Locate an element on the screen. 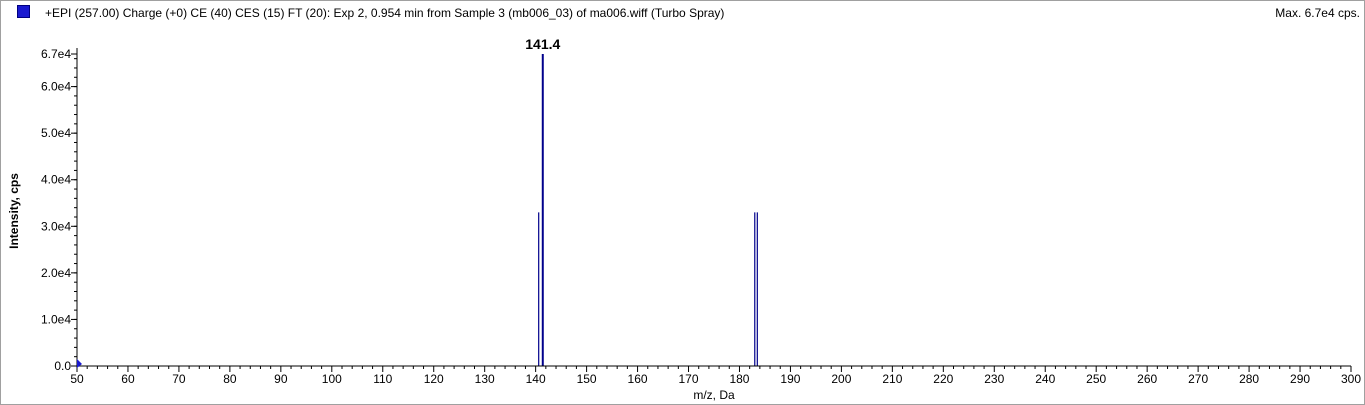 The width and height of the screenshot is (1365, 405). x-tick-label: 160 is located at coordinates (638, 379).